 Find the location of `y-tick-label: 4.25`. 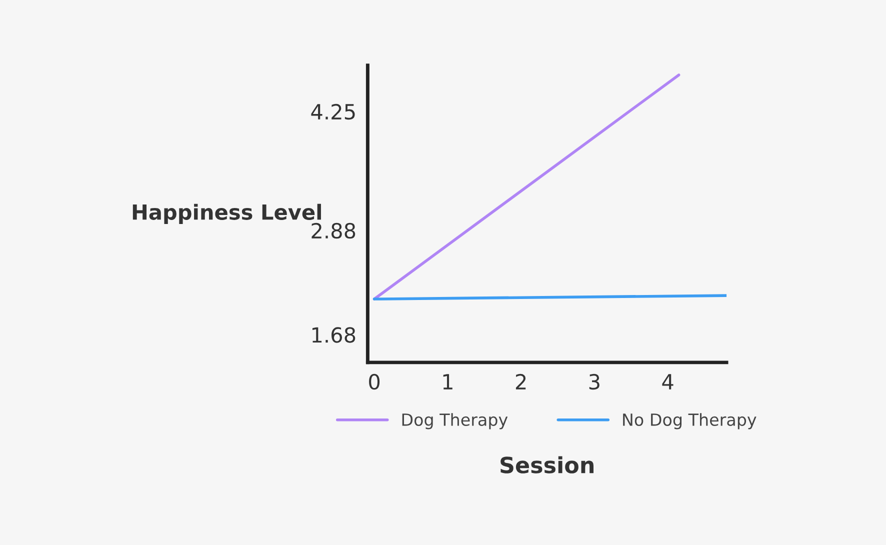

y-tick-label: 4.25 is located at coordinates (333, 112).